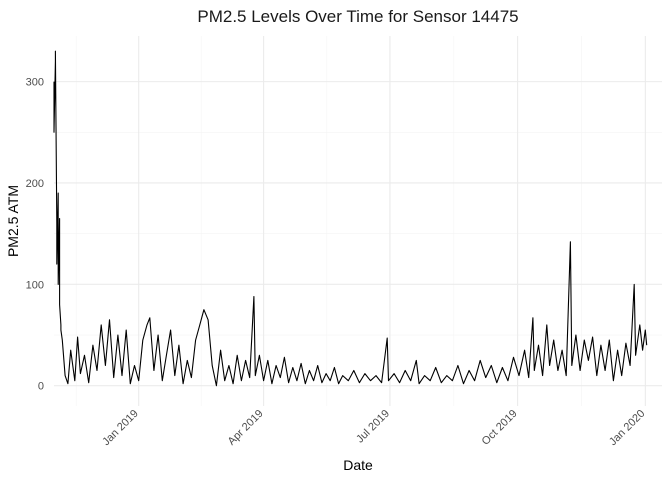 This screenshot has width=672, height=480. What do you see at coordinates (120, 428) in the screenshot?
I see `x-tick-label: Jan 2019` at bounding box center [120, 428].